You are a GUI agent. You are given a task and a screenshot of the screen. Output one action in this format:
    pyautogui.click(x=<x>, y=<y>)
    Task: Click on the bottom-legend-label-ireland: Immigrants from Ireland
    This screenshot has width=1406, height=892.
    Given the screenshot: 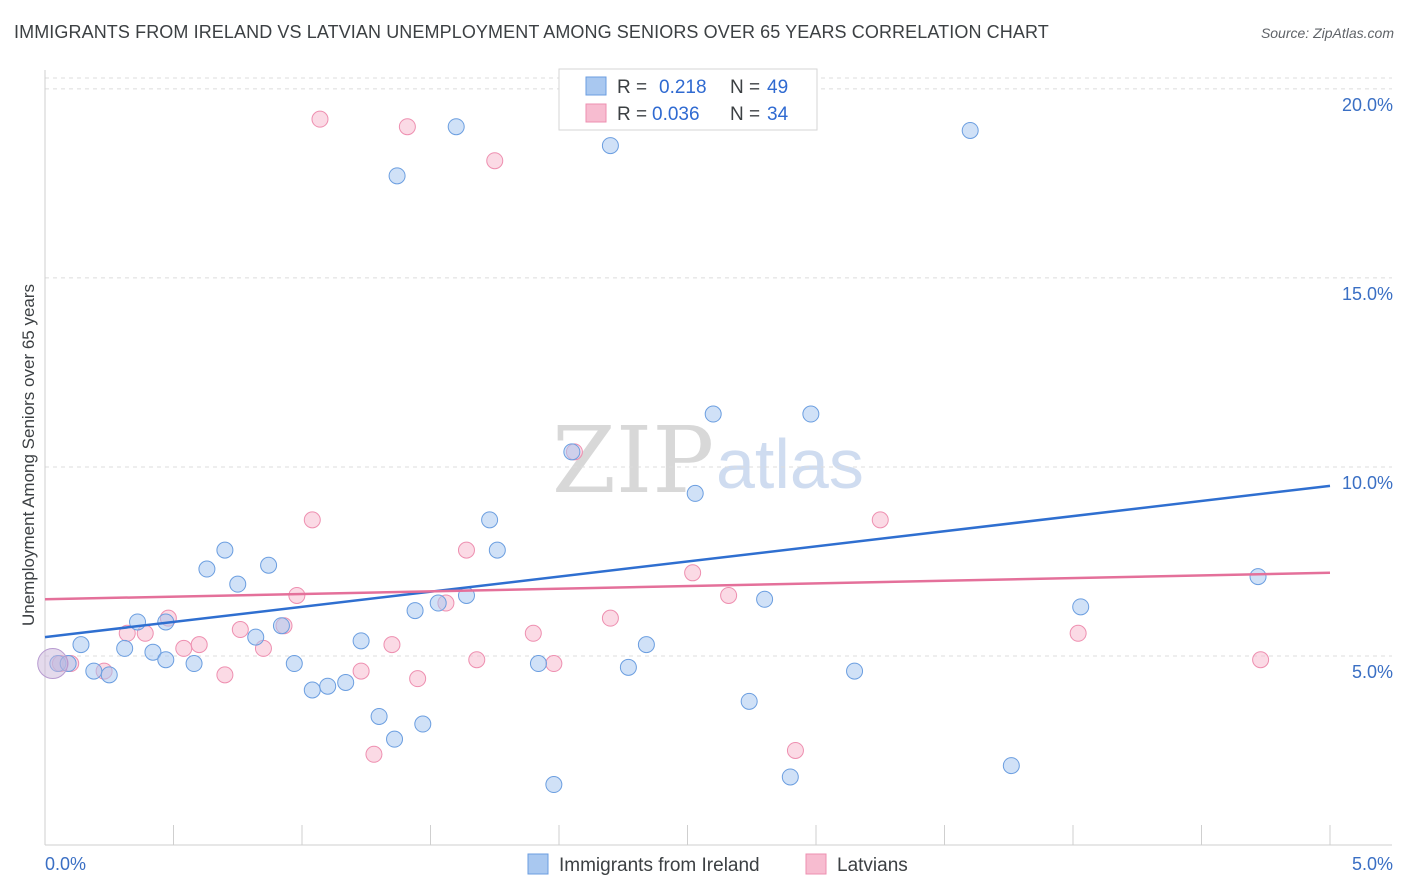 What is the action you would take?
    pyautogui.click(x=659, y=865)
    